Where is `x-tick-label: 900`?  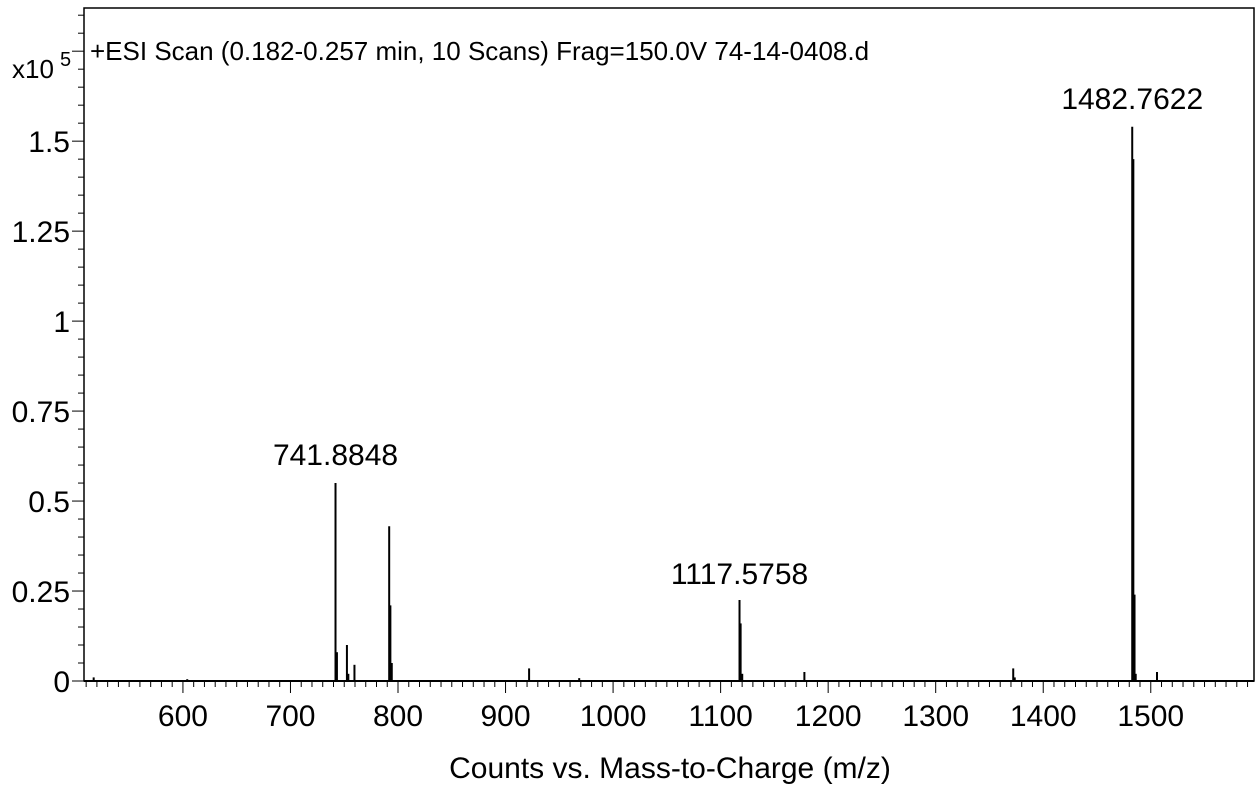 x-tick-label: 900 is located at coordinates (506, 716).